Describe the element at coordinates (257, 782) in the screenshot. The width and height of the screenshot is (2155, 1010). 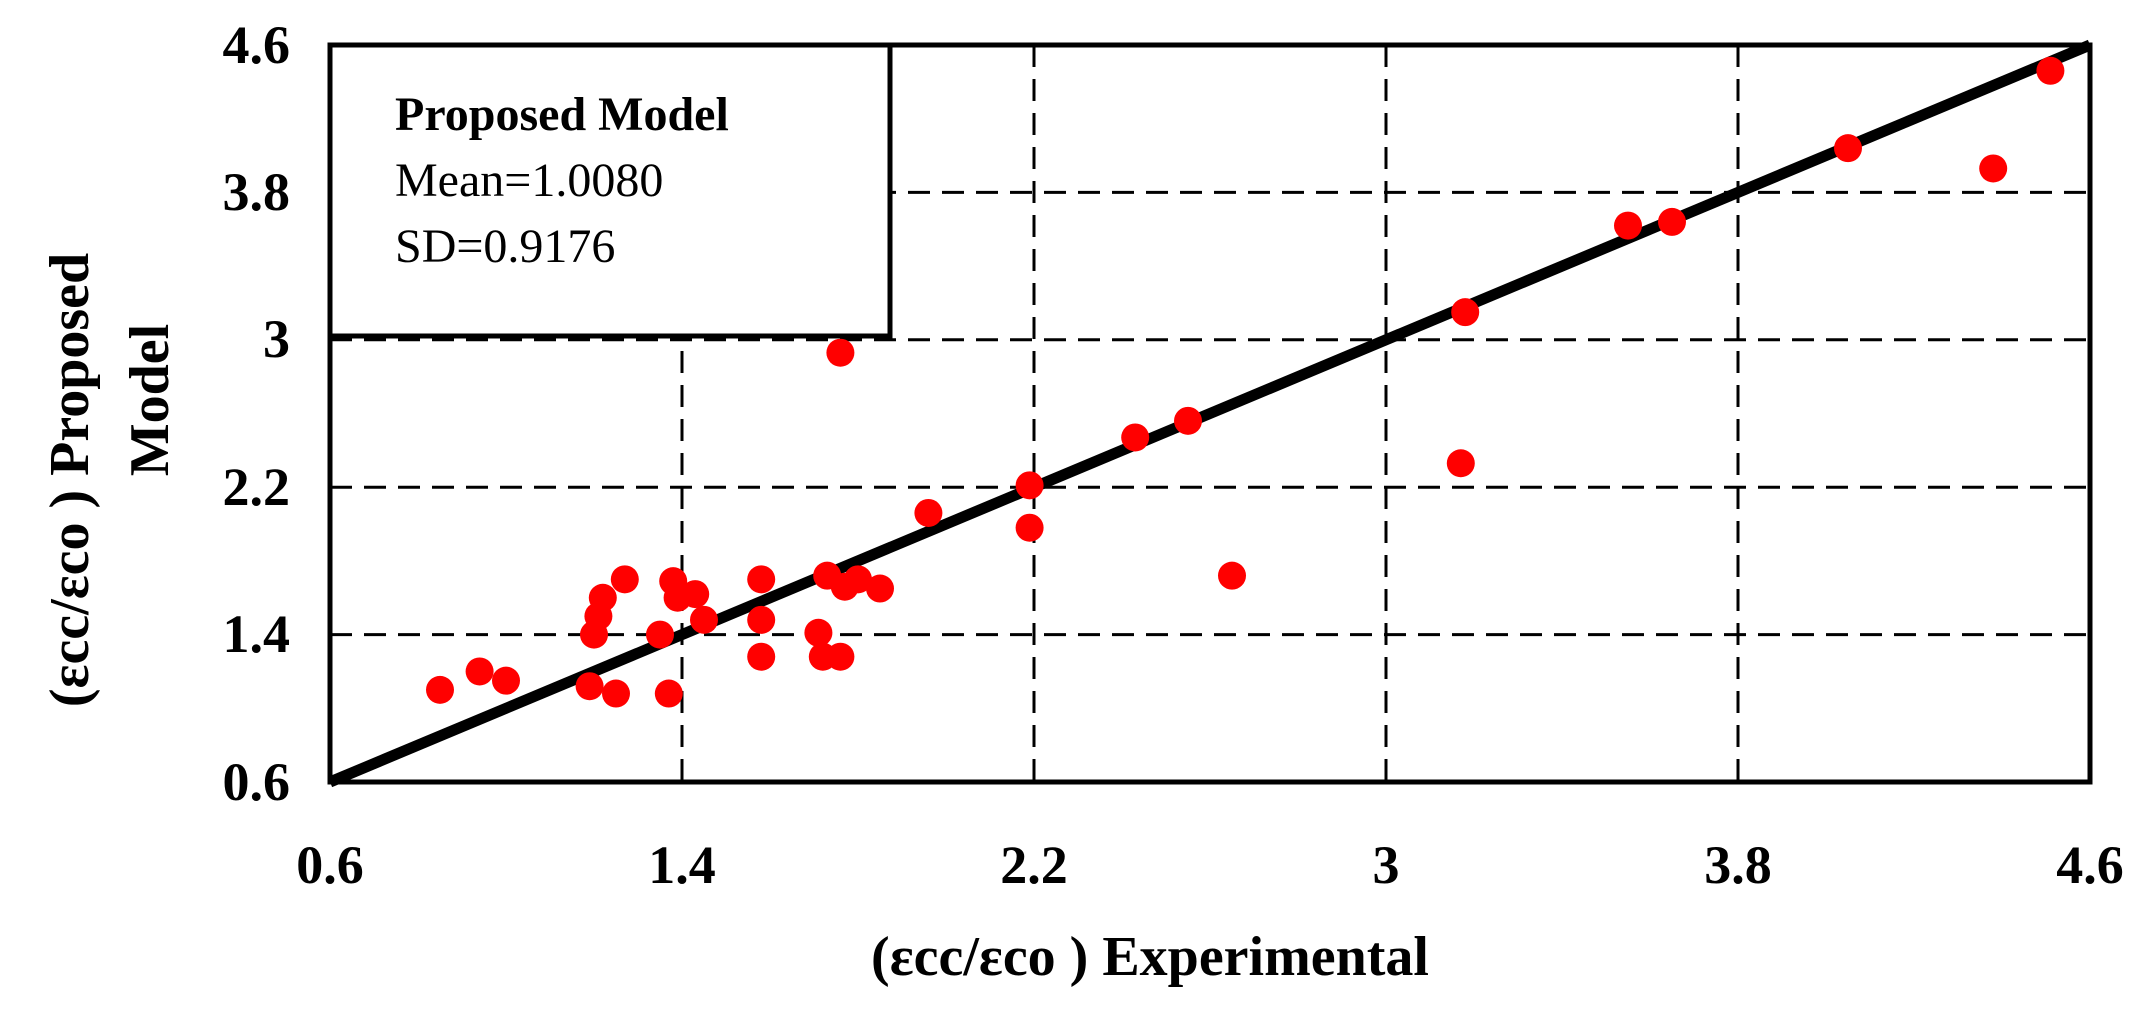
I see `y-tick-label: 0.6` at that location.